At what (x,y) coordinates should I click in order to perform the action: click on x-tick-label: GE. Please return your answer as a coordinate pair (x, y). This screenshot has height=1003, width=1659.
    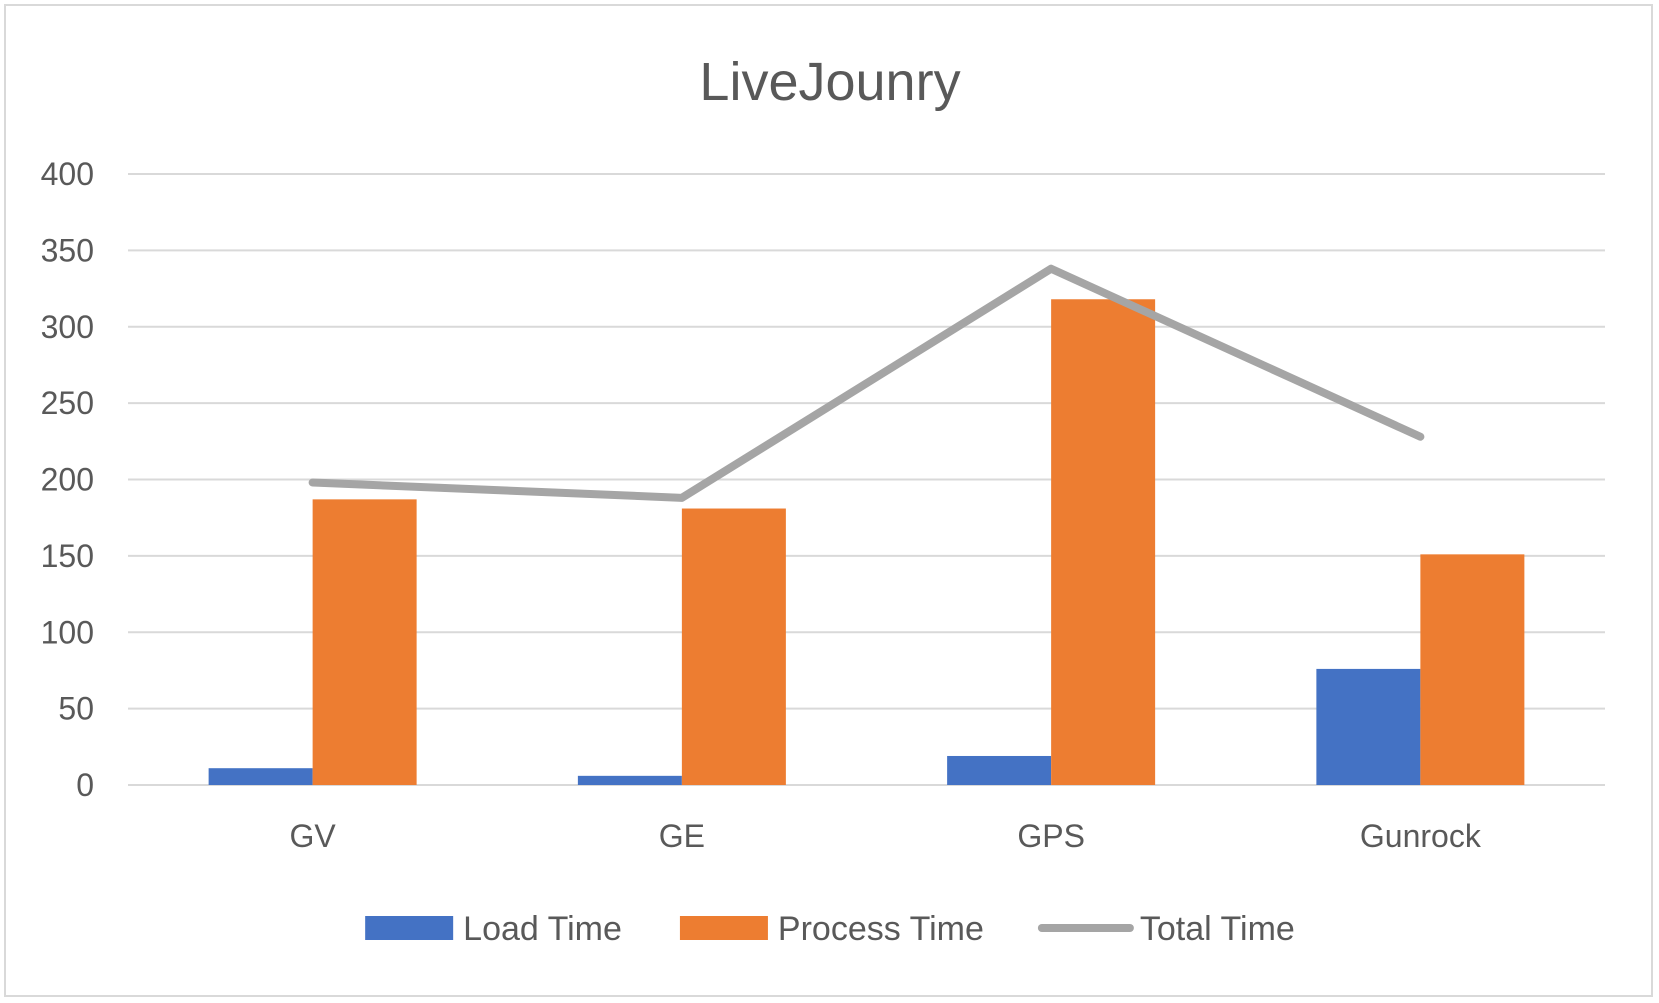
    Looking at the image, I should click on (682, 836).